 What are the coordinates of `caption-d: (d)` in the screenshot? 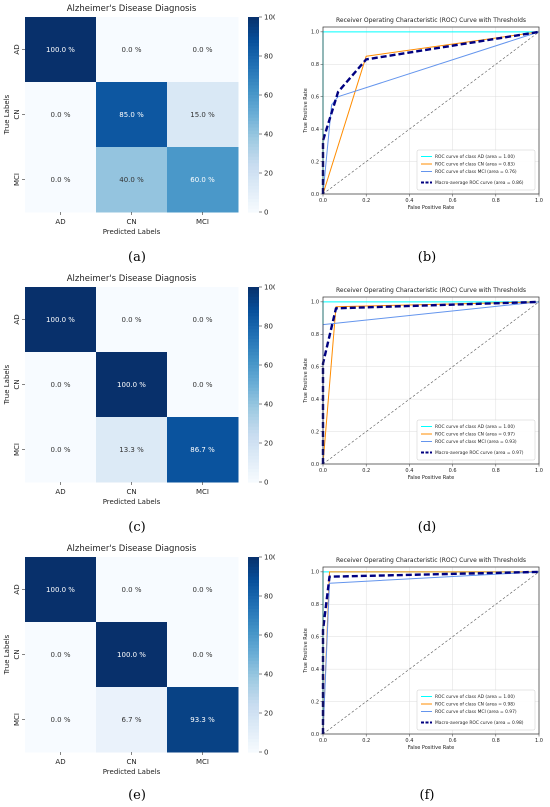 It's located at (427, 527).